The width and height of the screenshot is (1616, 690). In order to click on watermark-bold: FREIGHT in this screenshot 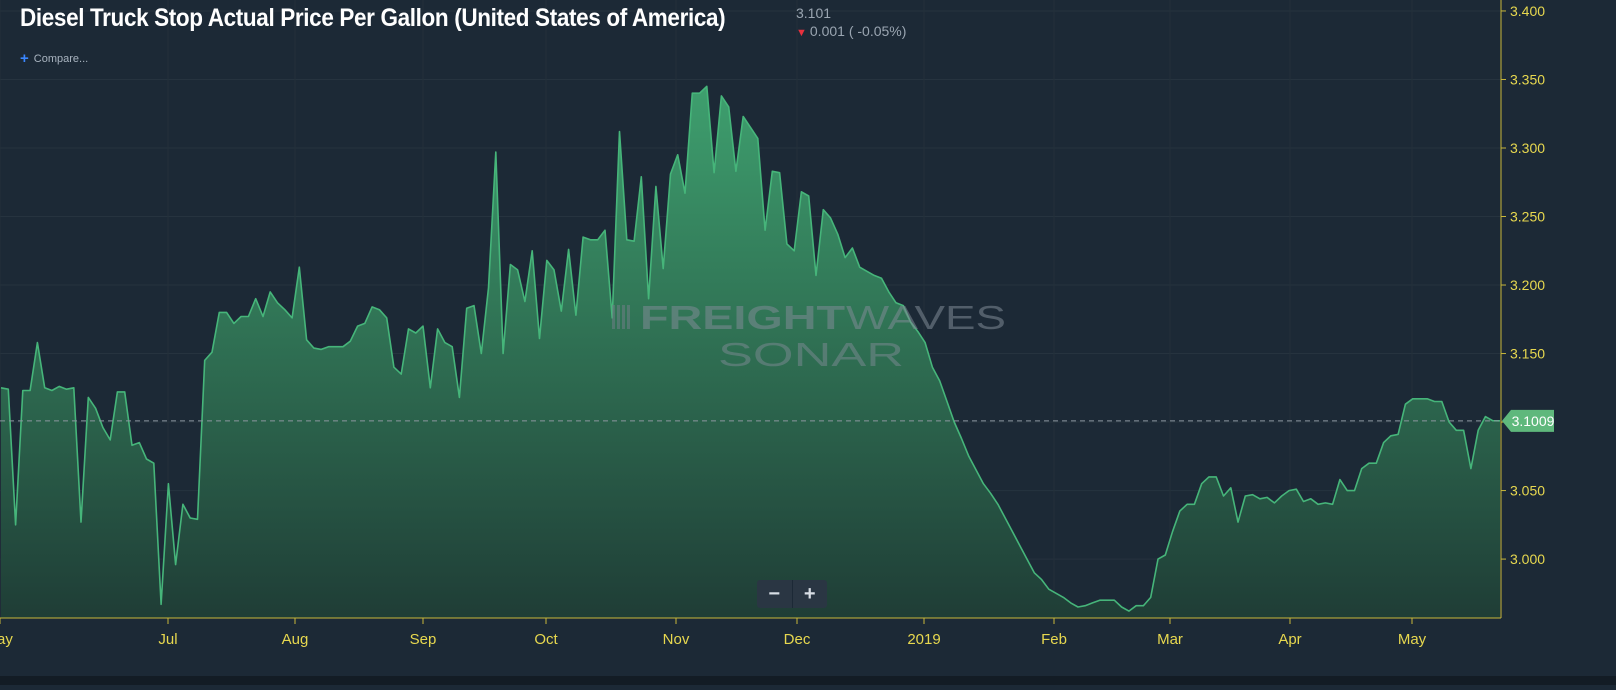, I will do `click(742, 317)`.